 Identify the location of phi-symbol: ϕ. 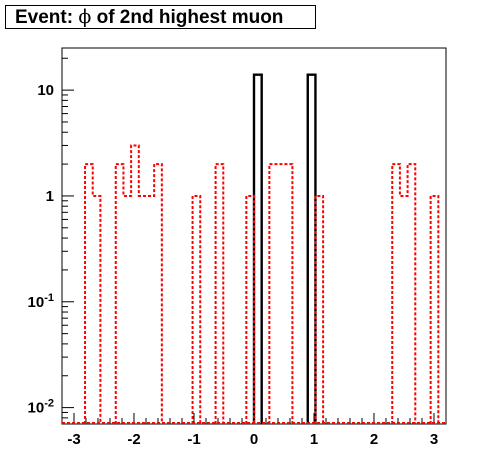
(85, 17).